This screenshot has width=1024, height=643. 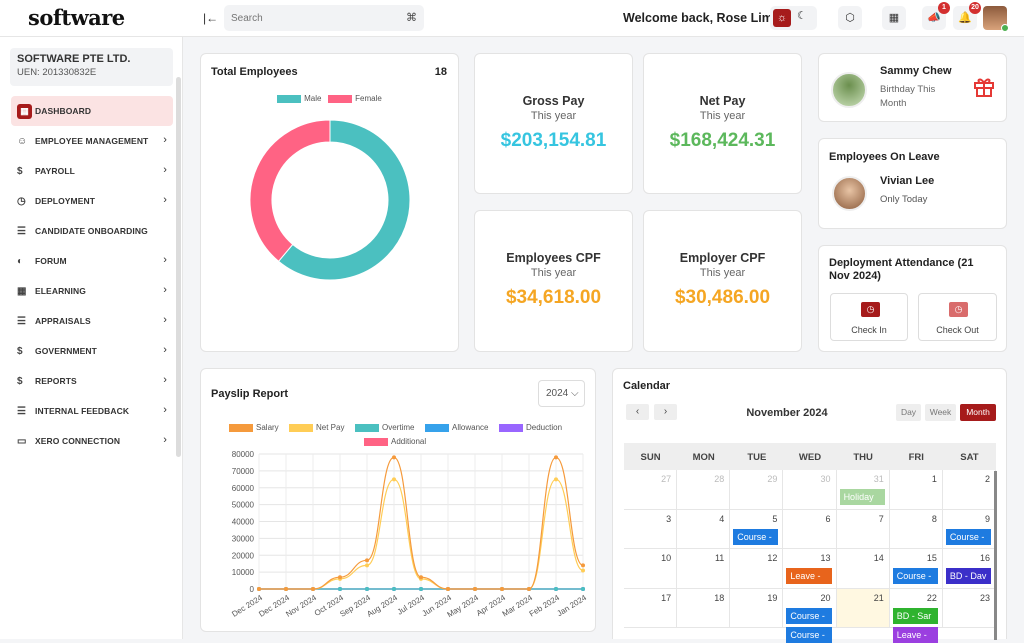 I want to click on legend-salary: Salary, so click(x=254, y=427).